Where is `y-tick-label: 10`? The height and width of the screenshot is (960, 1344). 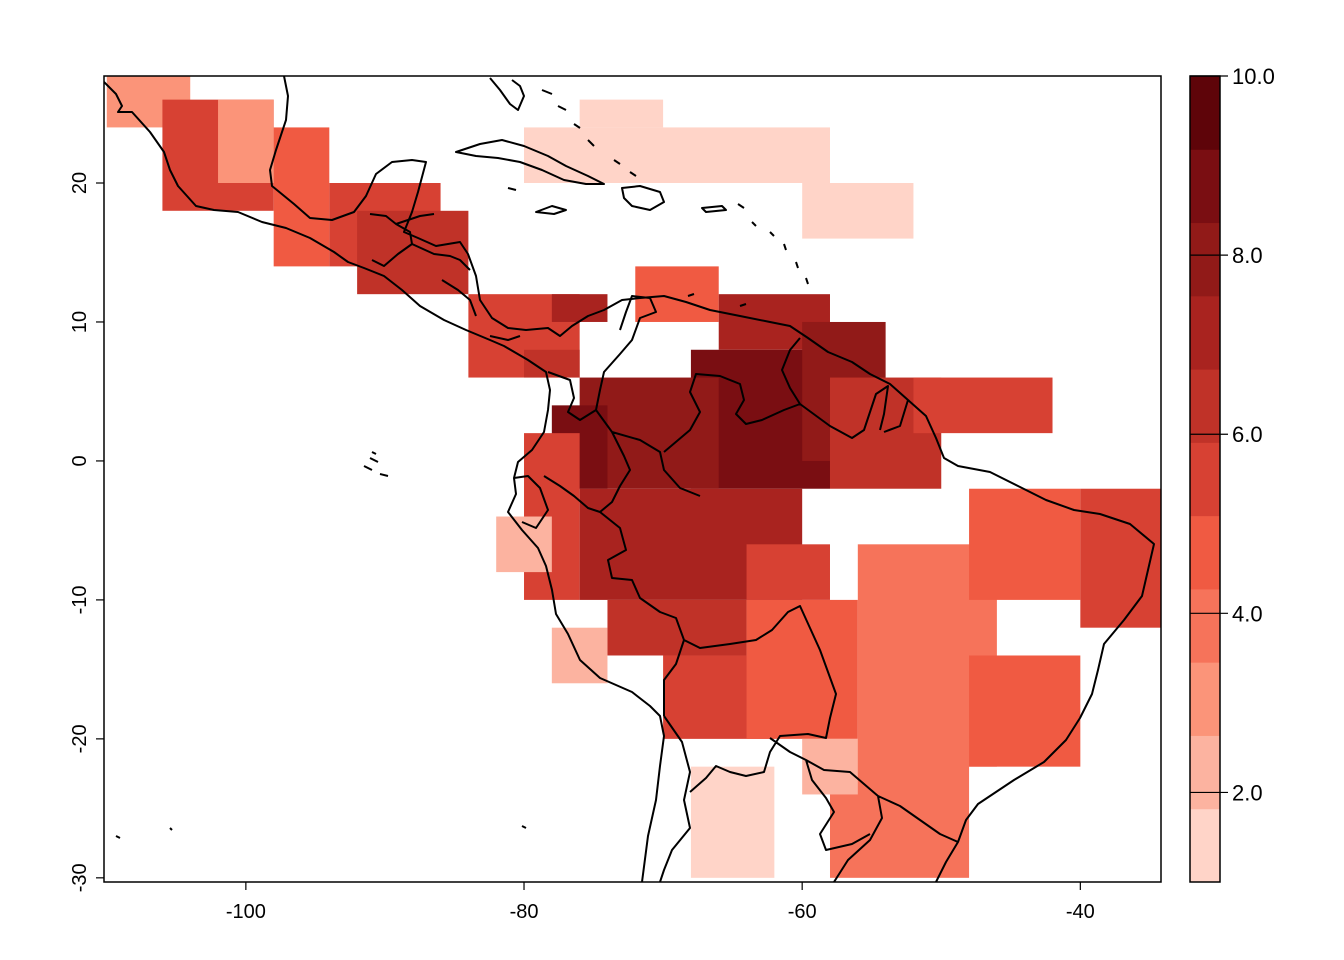 y-tick-label: 10 is located at coordinates (80, 322).